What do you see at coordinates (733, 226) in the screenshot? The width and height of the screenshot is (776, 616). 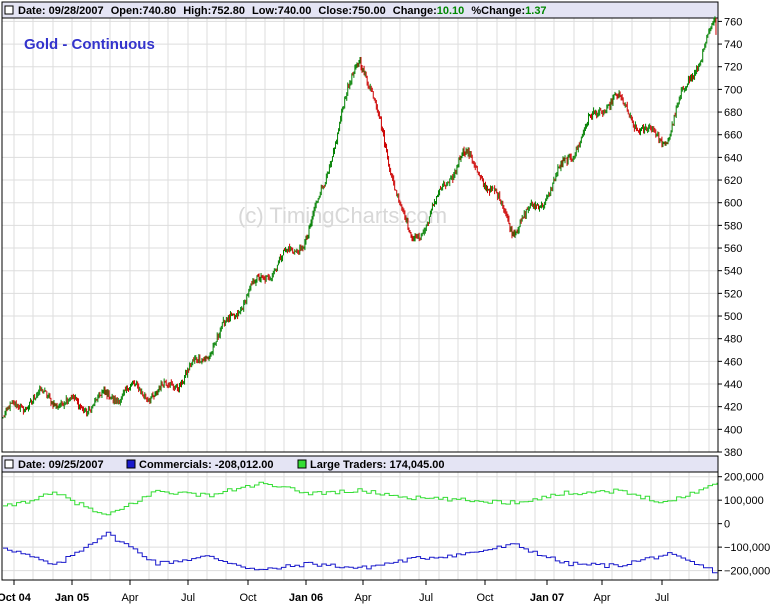 I see `price-y-tick-label: 580` at bounding box center [733, 226].